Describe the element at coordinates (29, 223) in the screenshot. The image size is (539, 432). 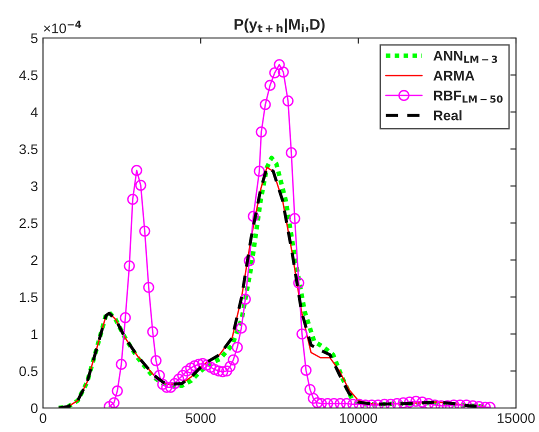
I see `y-tick-label: 2.5` at that location.